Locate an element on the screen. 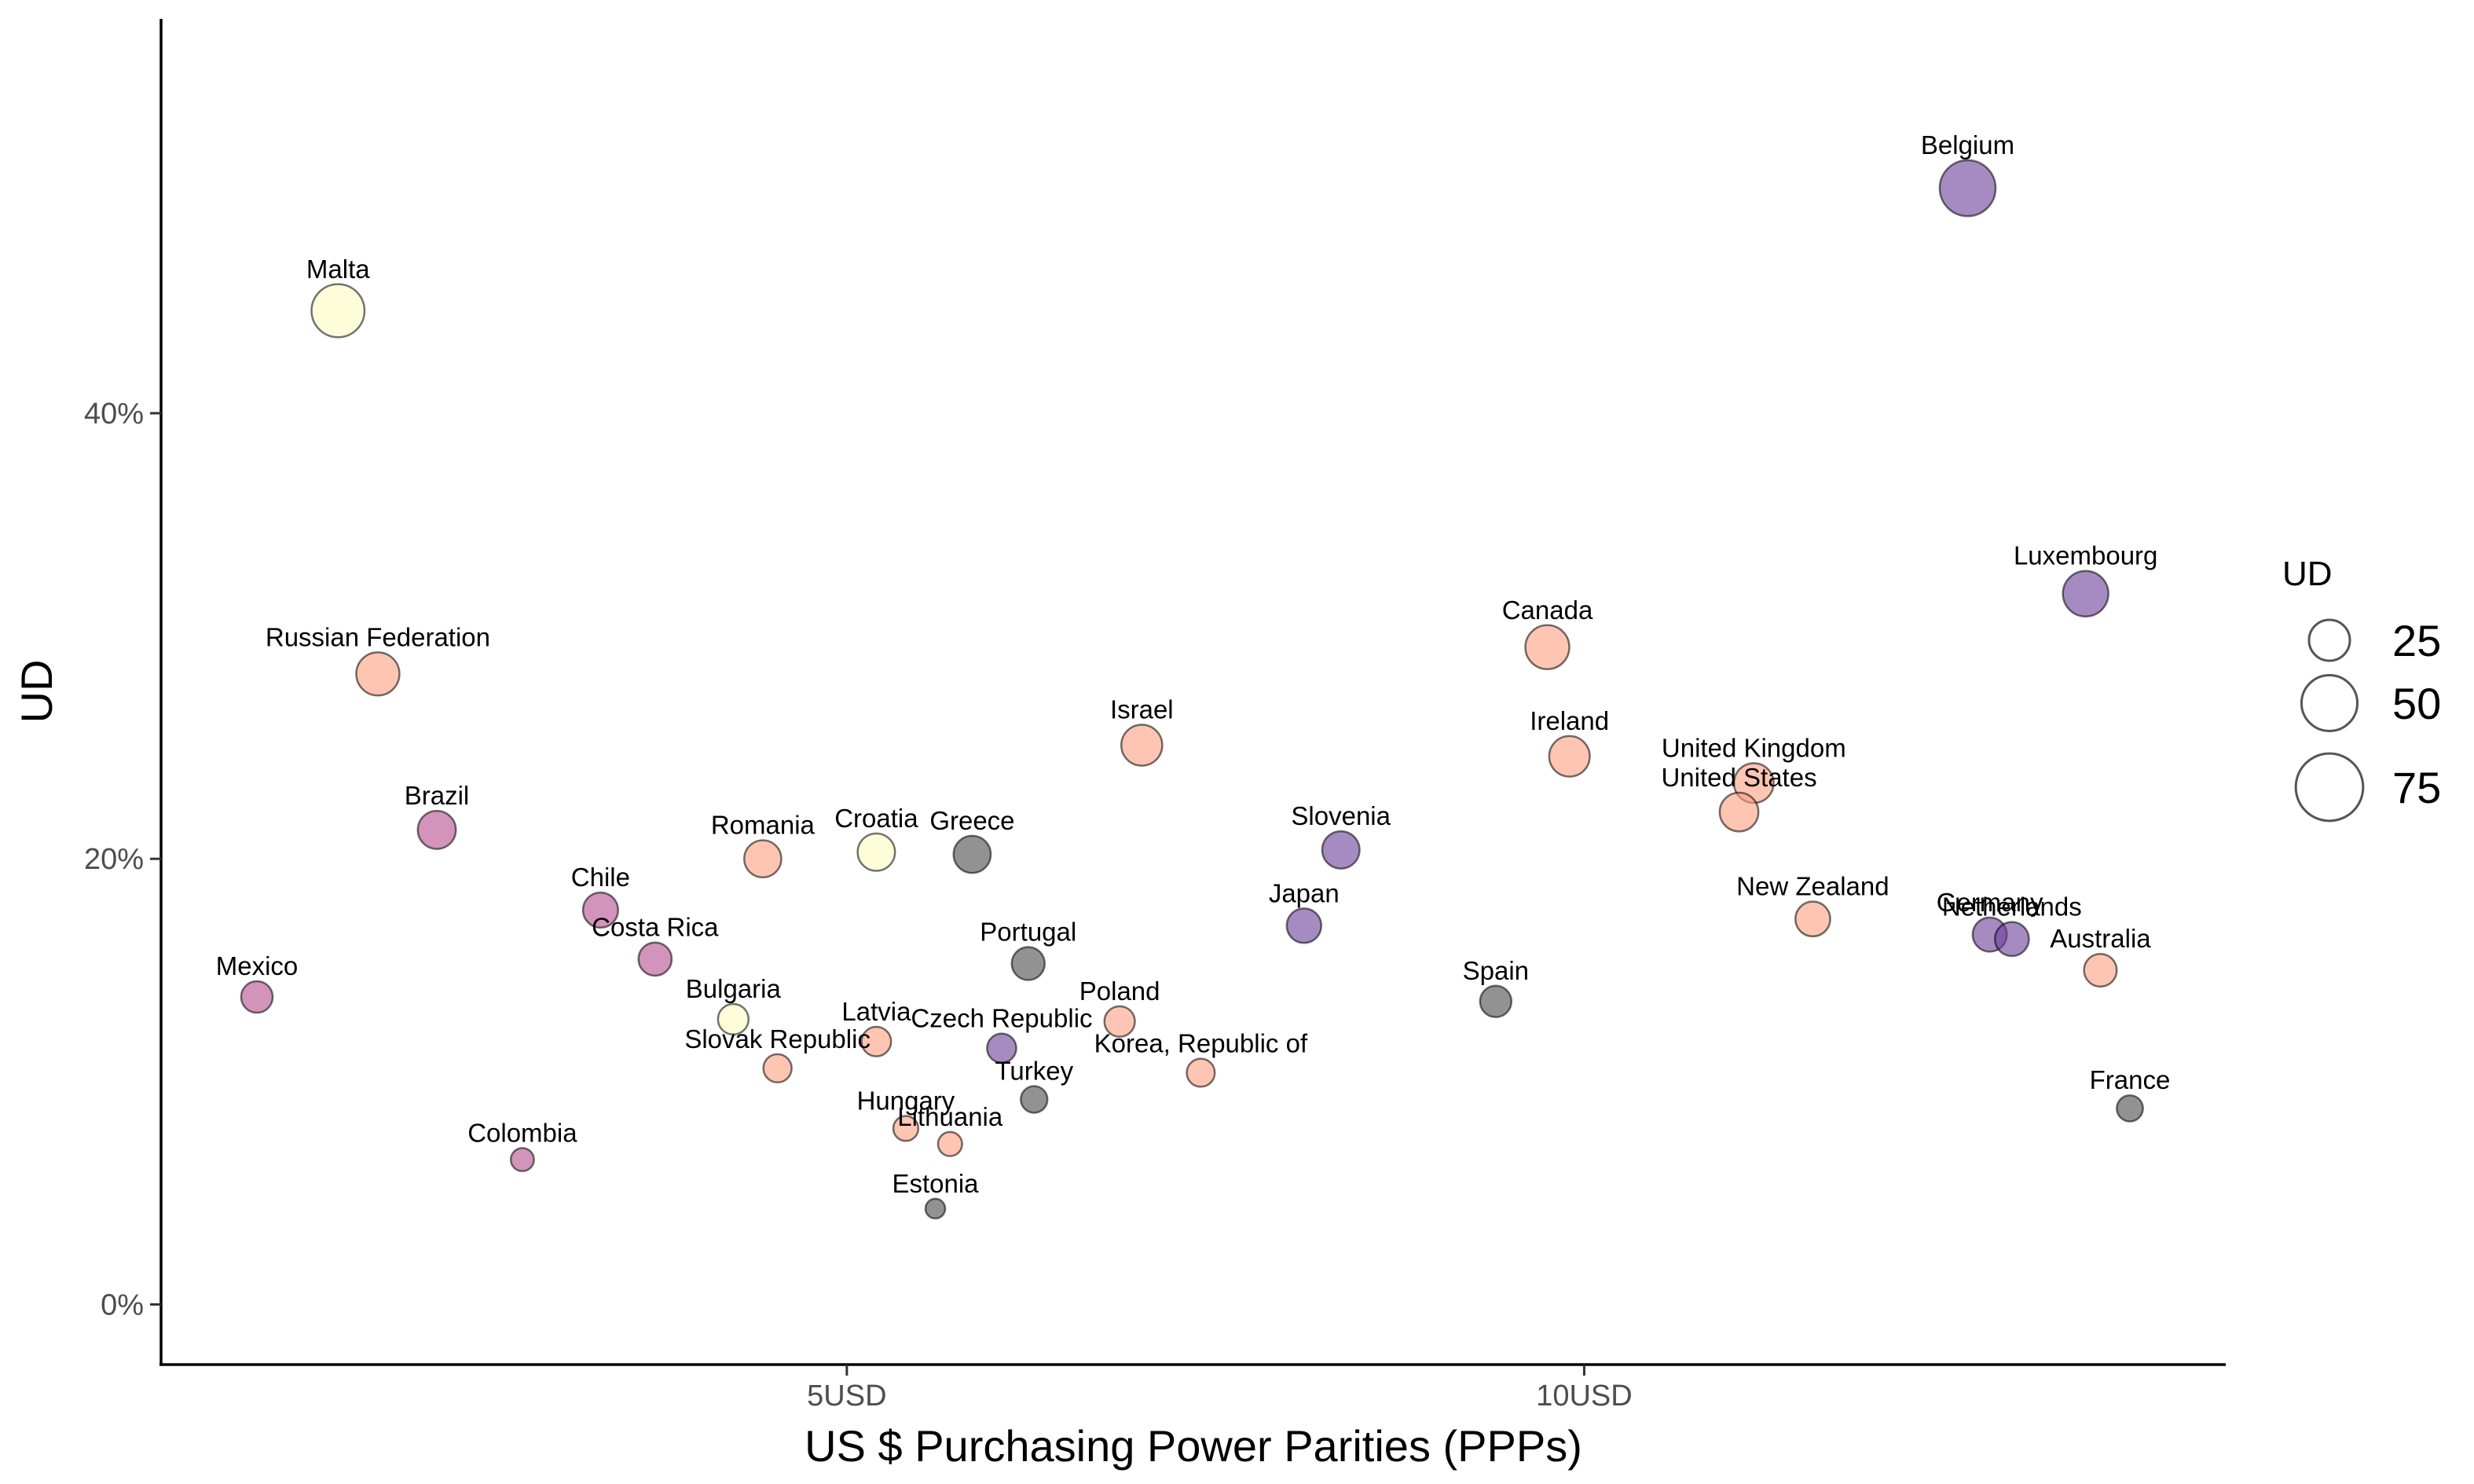  point-united-states is located at coordinates (1739, 812).